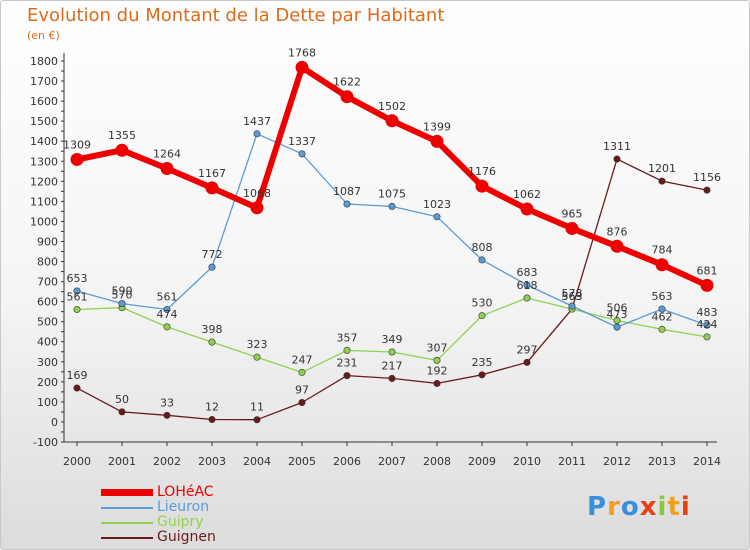 The image size is (750, 550). Describe the element at coordinates (482, 171) in the screenshot. I see `data-label-loheac: 1176` at that location.